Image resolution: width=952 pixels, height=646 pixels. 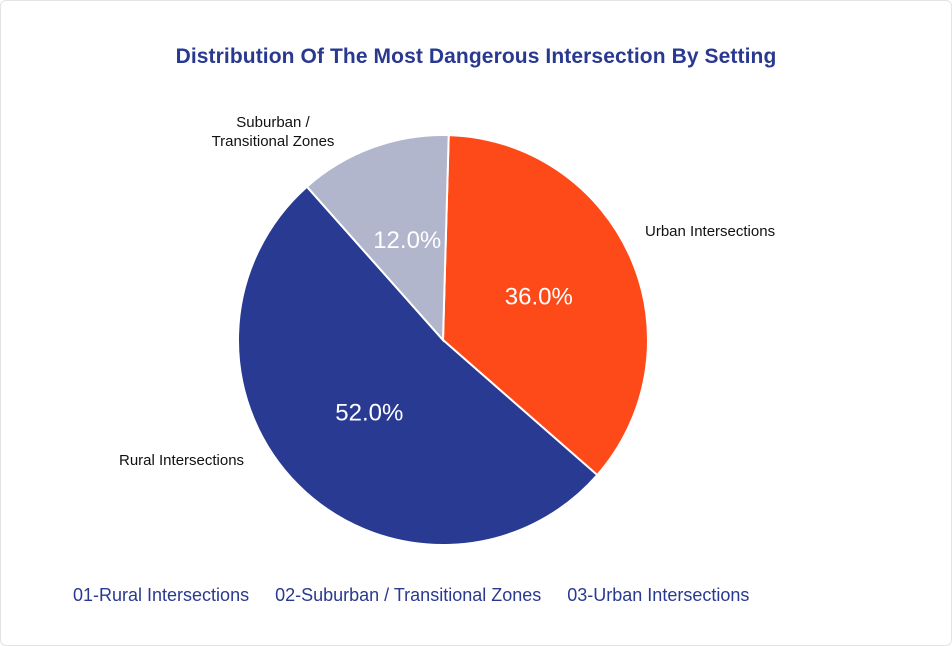 What do you see at coordinates (539, 296) in the screenshot?
I see `pie-value-label-urban: 36.0%` at bounding box center [539, 296].